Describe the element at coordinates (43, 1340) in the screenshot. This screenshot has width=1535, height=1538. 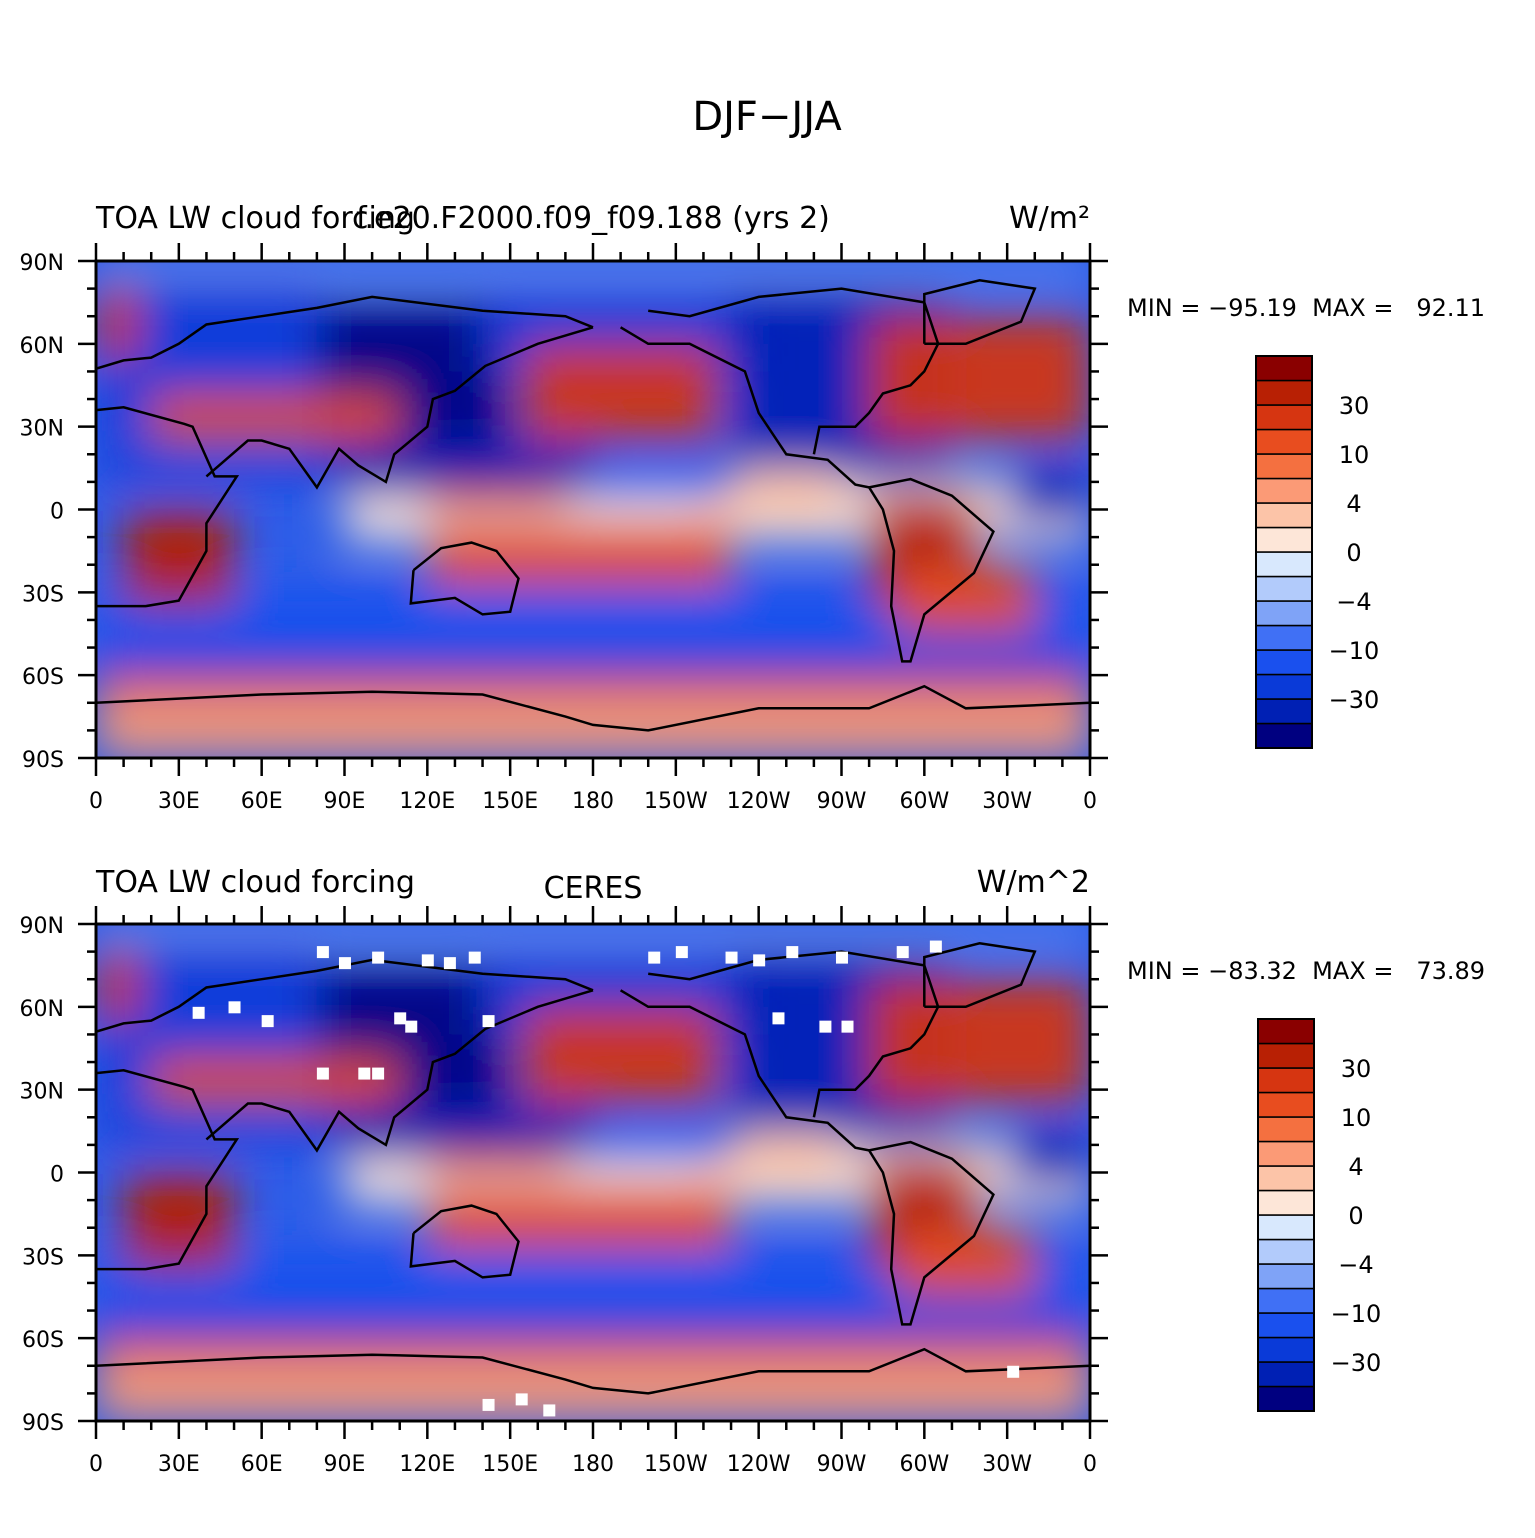
I see `lat-label: 60S` at that location.